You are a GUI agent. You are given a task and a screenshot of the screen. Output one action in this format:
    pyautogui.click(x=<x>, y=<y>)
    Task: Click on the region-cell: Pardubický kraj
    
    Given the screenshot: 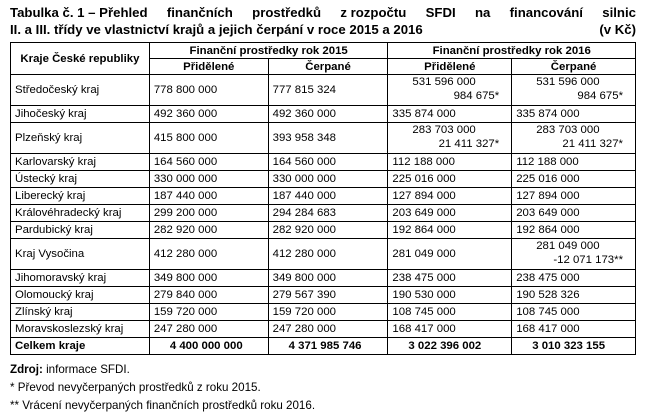 What is the action you would take?
    pyautogui.click(x=80, y=230)
    